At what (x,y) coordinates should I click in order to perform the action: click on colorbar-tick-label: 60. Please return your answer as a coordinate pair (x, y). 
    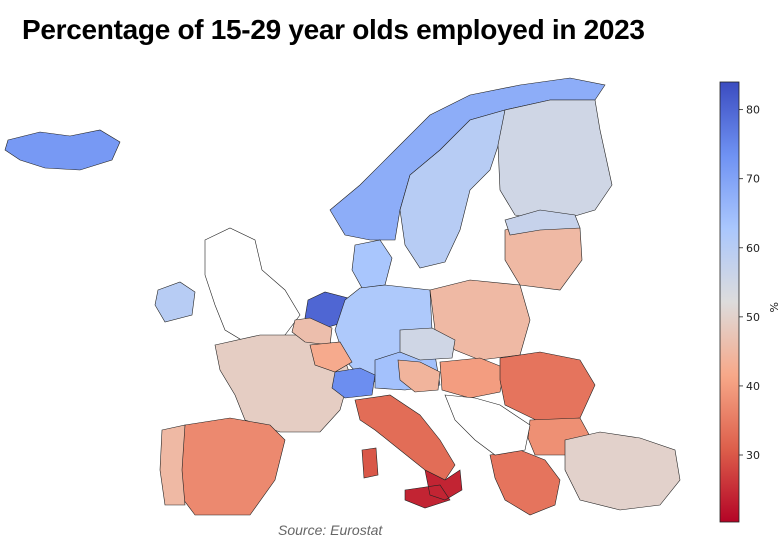
    Looking at the image, I should click on (753, 248).